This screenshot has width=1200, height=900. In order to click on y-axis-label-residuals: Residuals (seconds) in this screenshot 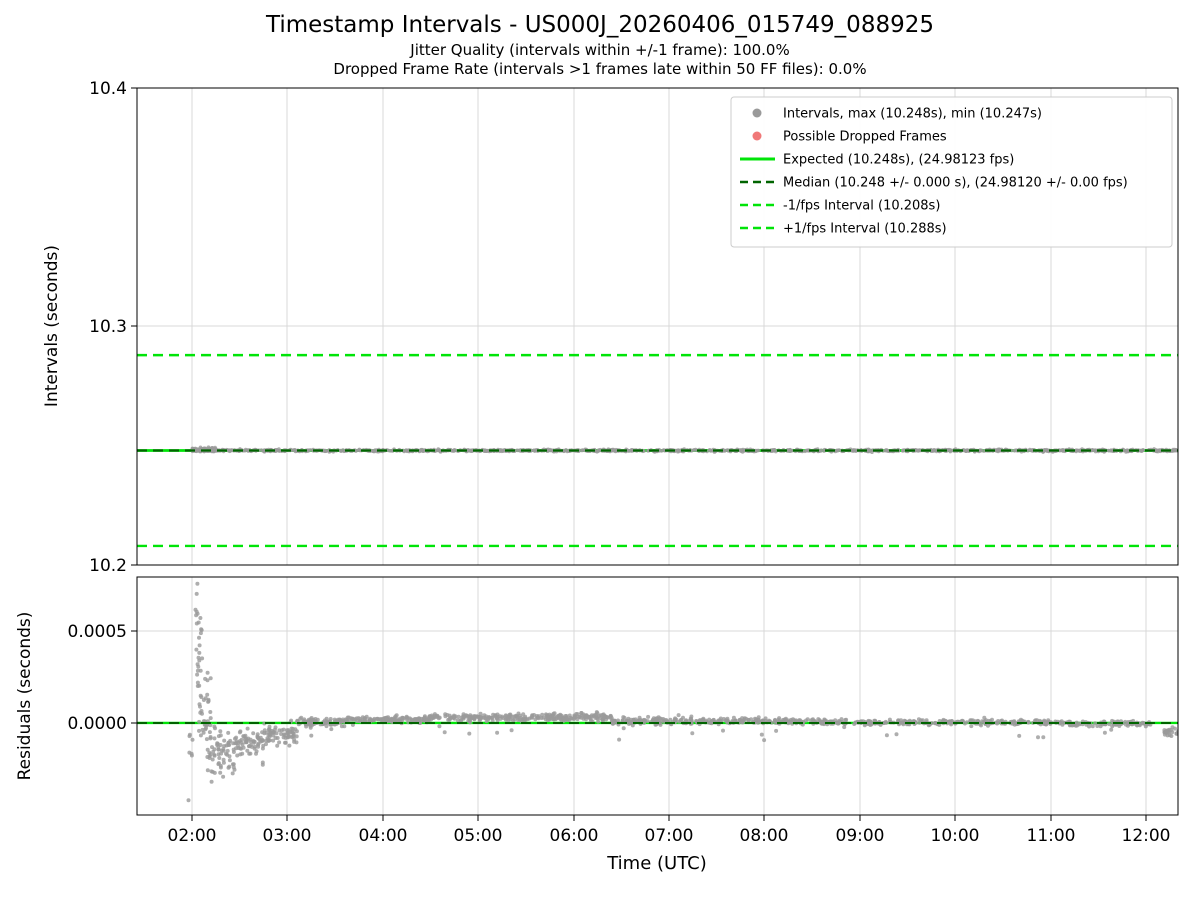, I will do `click(25, 696)`.